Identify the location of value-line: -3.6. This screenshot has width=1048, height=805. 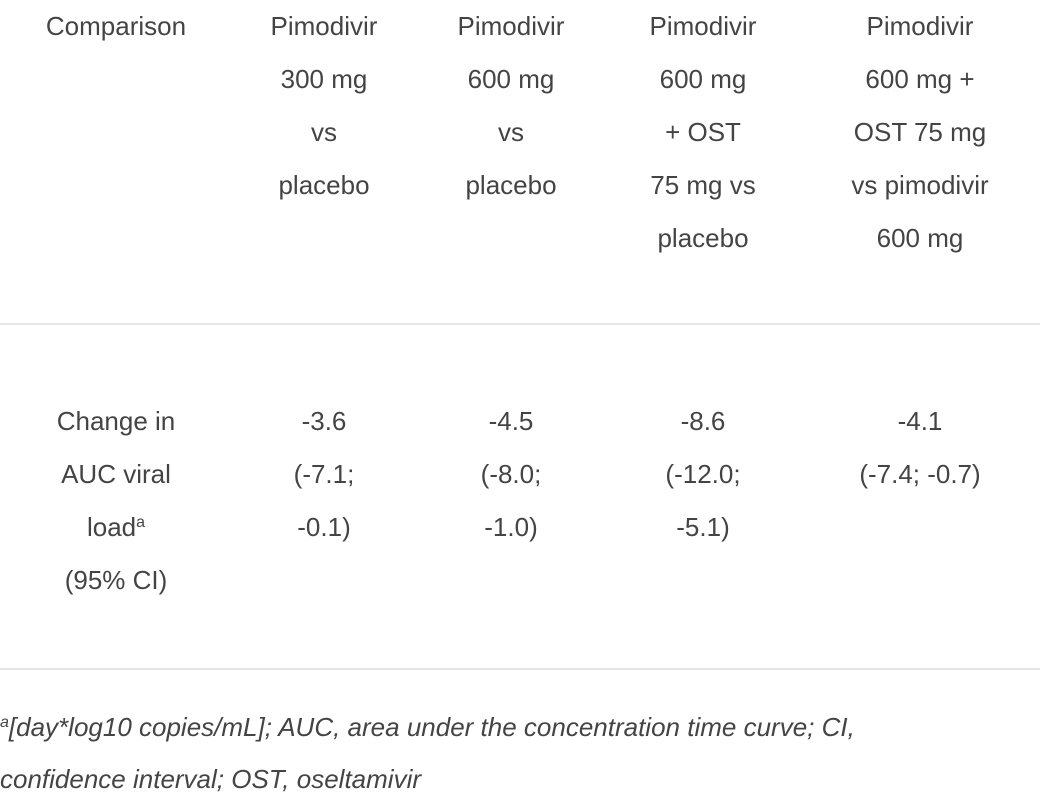
(324, 421).